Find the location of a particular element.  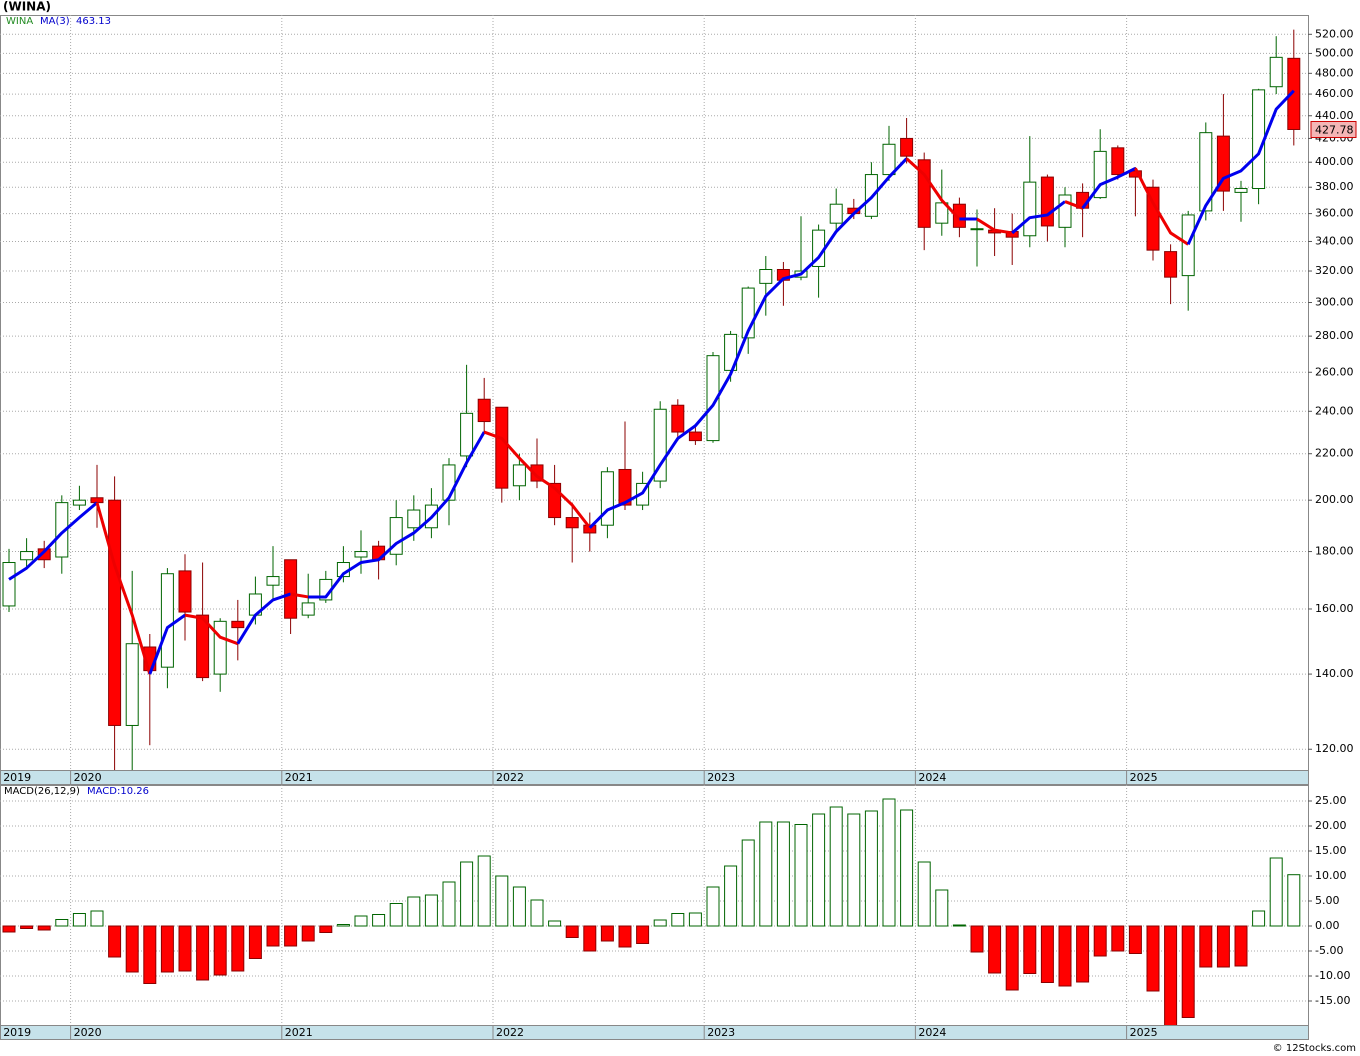

y-tick-label: 200.00 is located at coordinates (1334, 499).